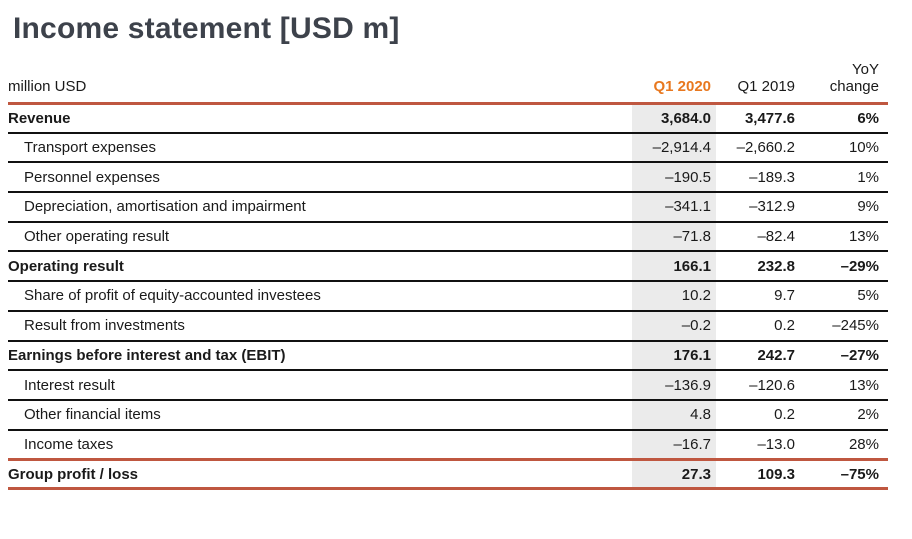 The height and width of the screenshot is (539, 912). I want to click on value-yoy-change: –27%, so click(844, 356).